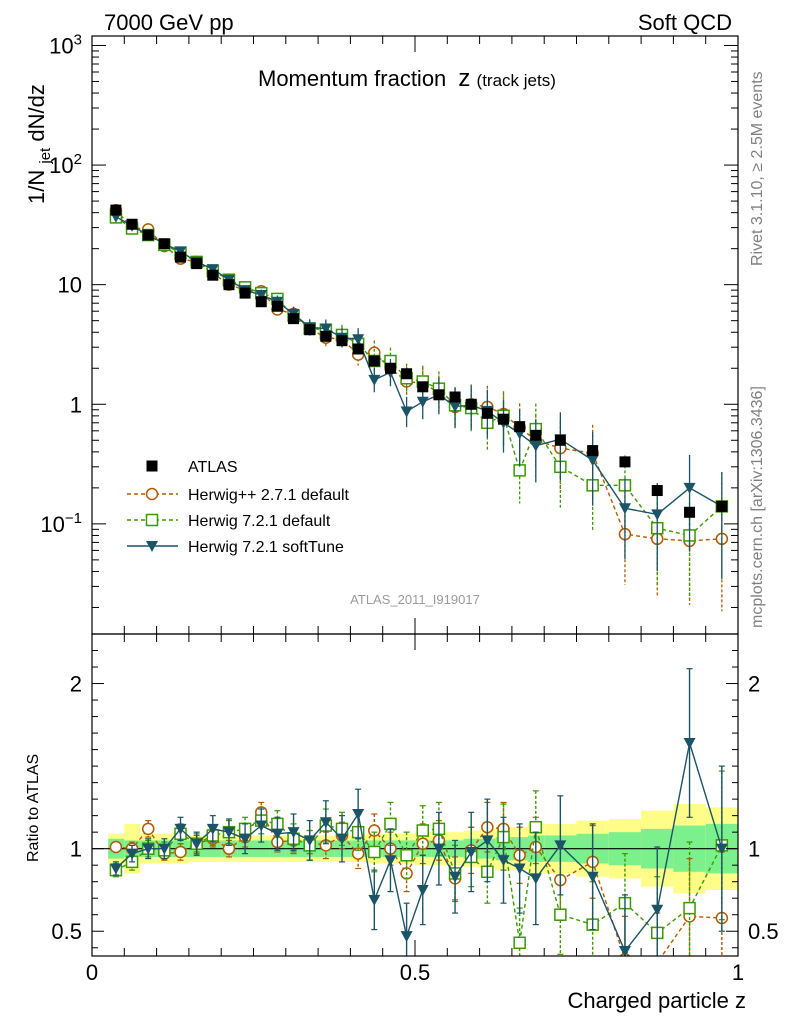  I want to click on ratio-y-tick-label-right: 2, so click(754, 684).